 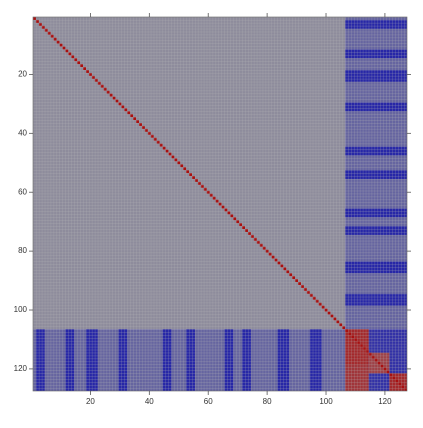 What do you see at coordinates (22, 191) in the screenshot?
I see `y-tick-label: 60` at bounding box center [22, 191].